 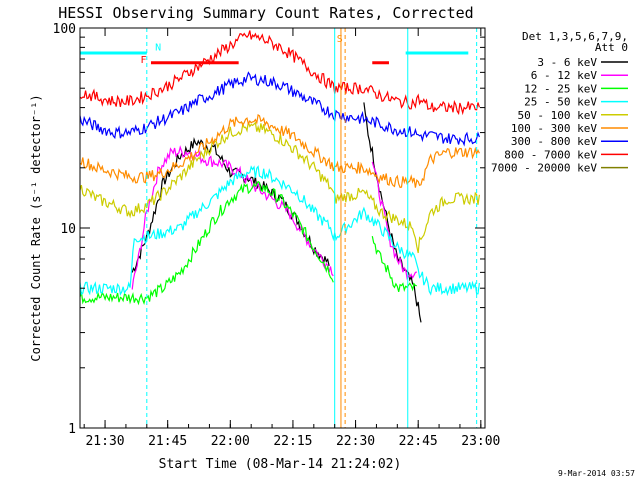 What do you see at coordinates (280, 464) in the screenshot?
I see `x-axis-label: Start Time (08-Mar-14 21:24:02)` at bounding box center [280, 464].